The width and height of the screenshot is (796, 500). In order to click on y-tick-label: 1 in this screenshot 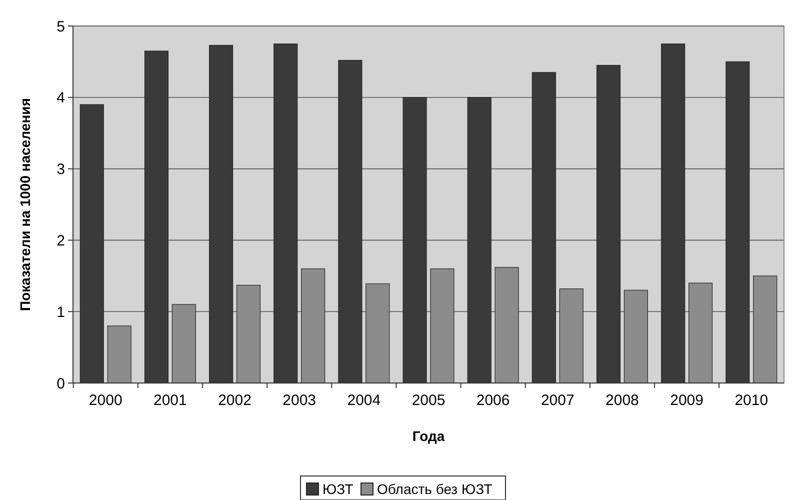, I will do `click(60, 312)`.